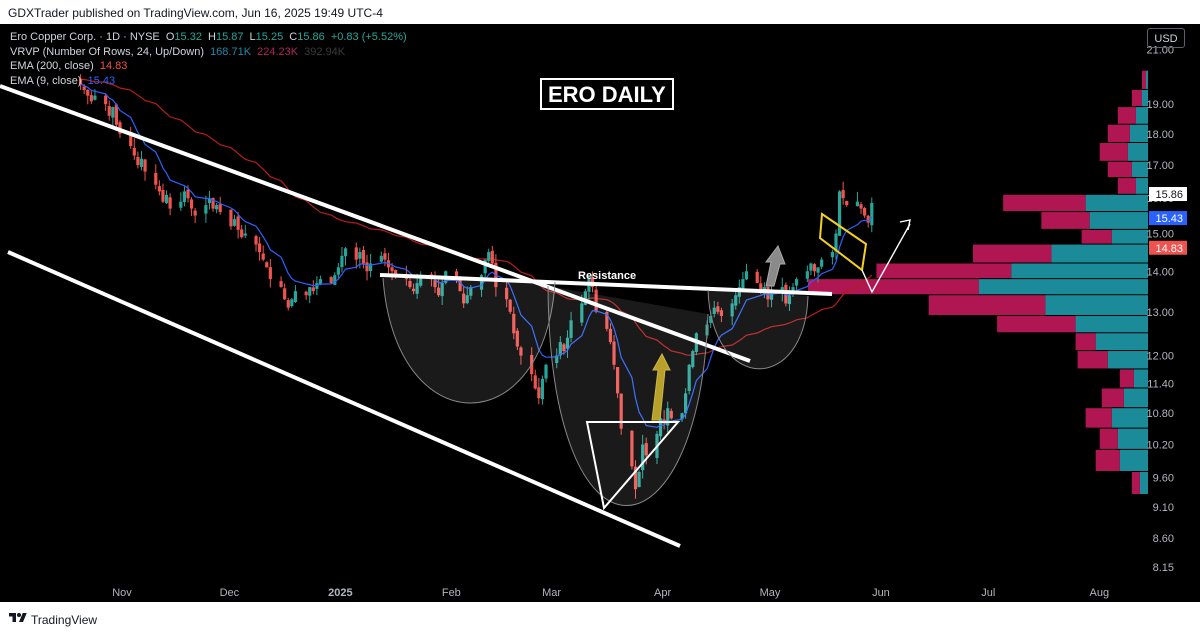  Describe the element at coordinates (85, 37) in the screenshot. I see `legend-symbol: Ero Copper Corp. · 1D · NYSE` at that location.